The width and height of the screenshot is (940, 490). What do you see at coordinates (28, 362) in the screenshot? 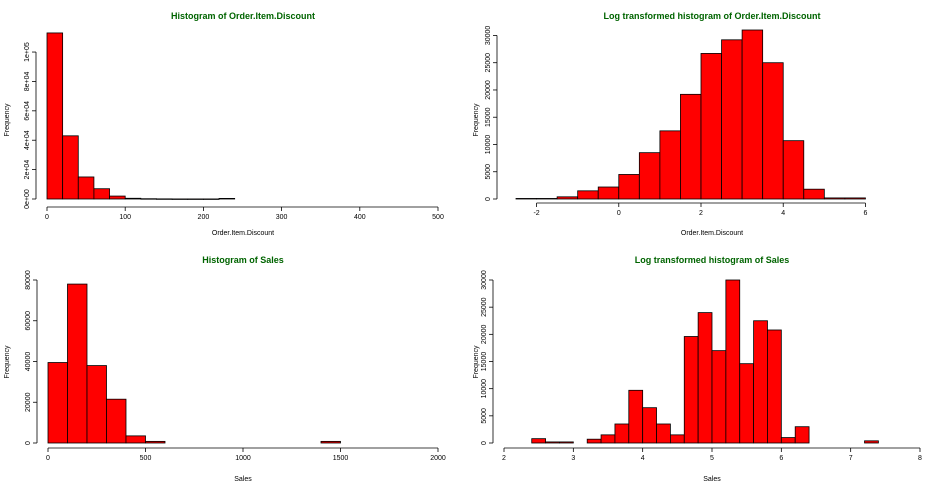
I see `y-tick-label: 40000` at bounding box center [28, 362].